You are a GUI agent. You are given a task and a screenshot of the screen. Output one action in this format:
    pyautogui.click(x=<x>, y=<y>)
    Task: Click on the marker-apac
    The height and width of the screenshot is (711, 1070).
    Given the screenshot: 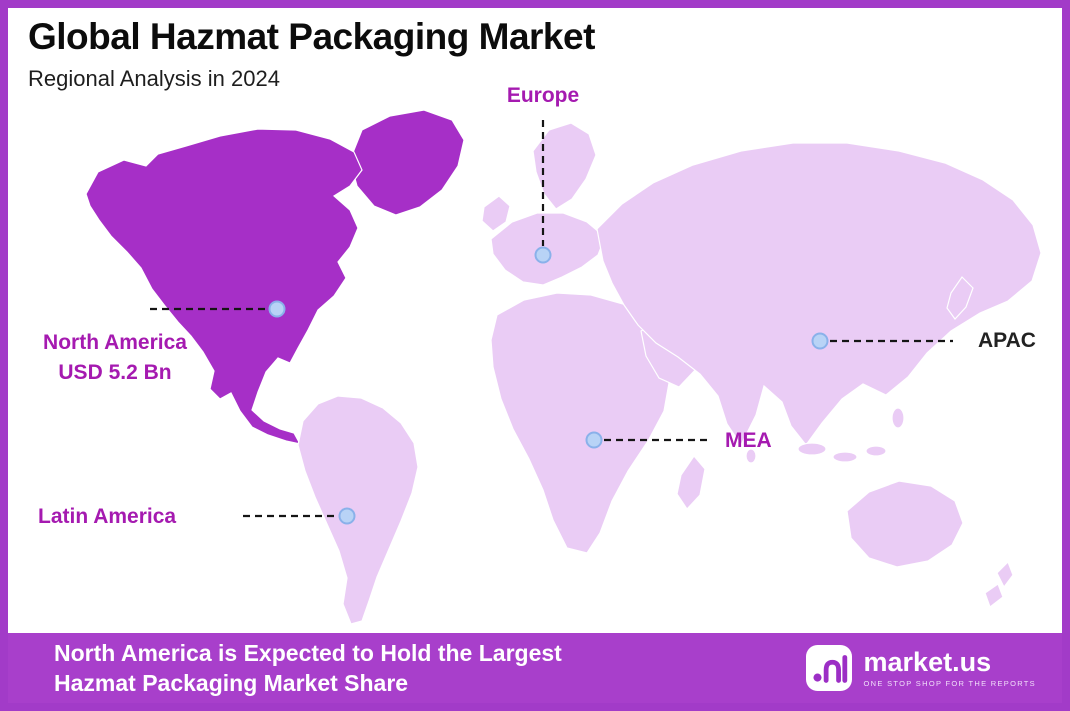 What is the action you would take?
    pyautogui.click(x=820, y=341)
    